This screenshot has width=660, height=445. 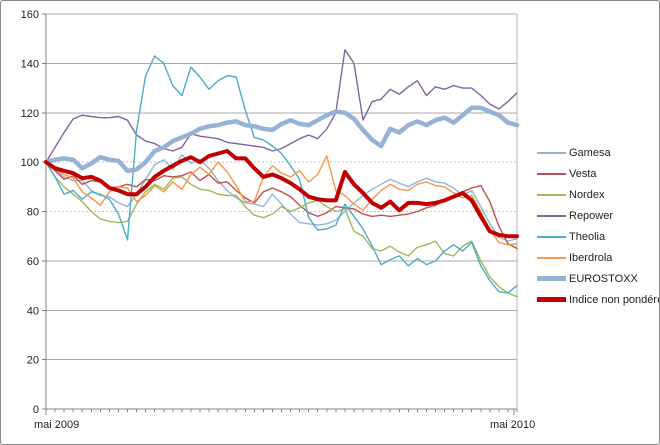 What do you see at coordinates (587, 236) in the screenshot?
I see `legend-label: Theolia` at bounding box center [587, 236].